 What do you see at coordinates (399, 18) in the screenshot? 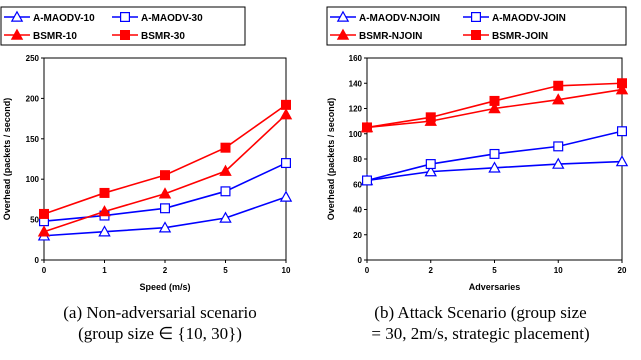
I see `legend-label-1-0: A-MAODV-NJOIN` at bounding box center [399, 18].